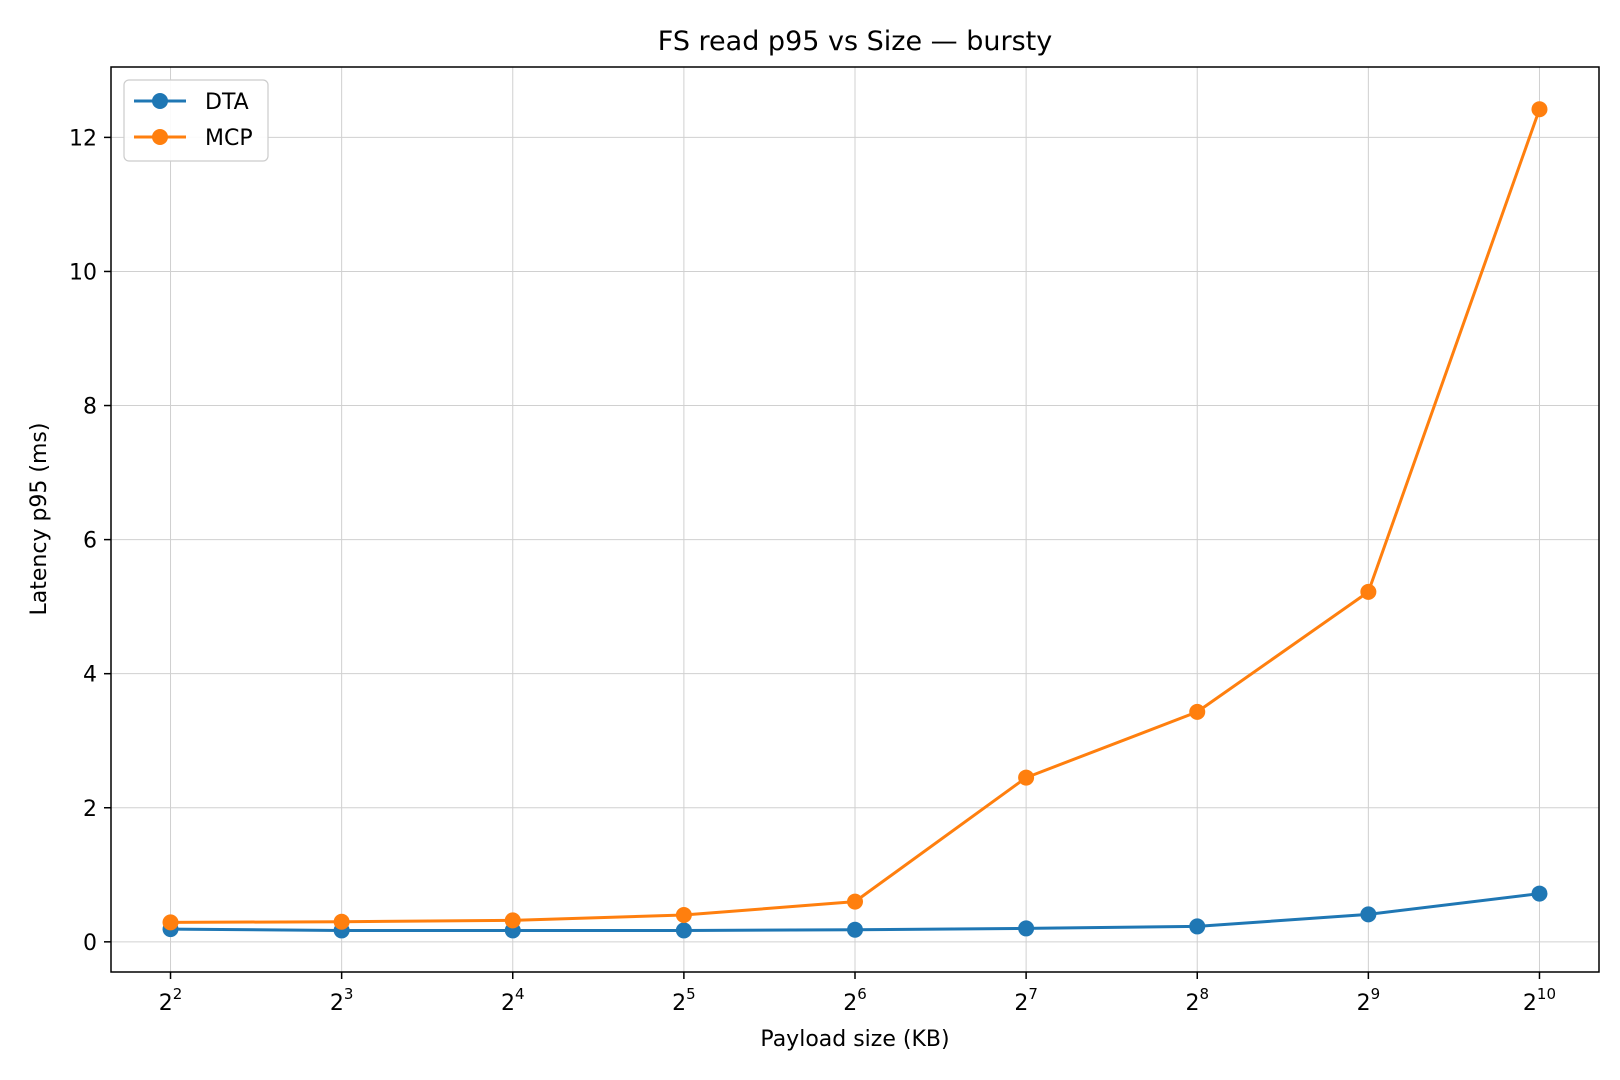  Describe the element at coordinates (855, 41) in the screenshot. I see `chart-title: FS read p95 vs Size — bursty` at that location.